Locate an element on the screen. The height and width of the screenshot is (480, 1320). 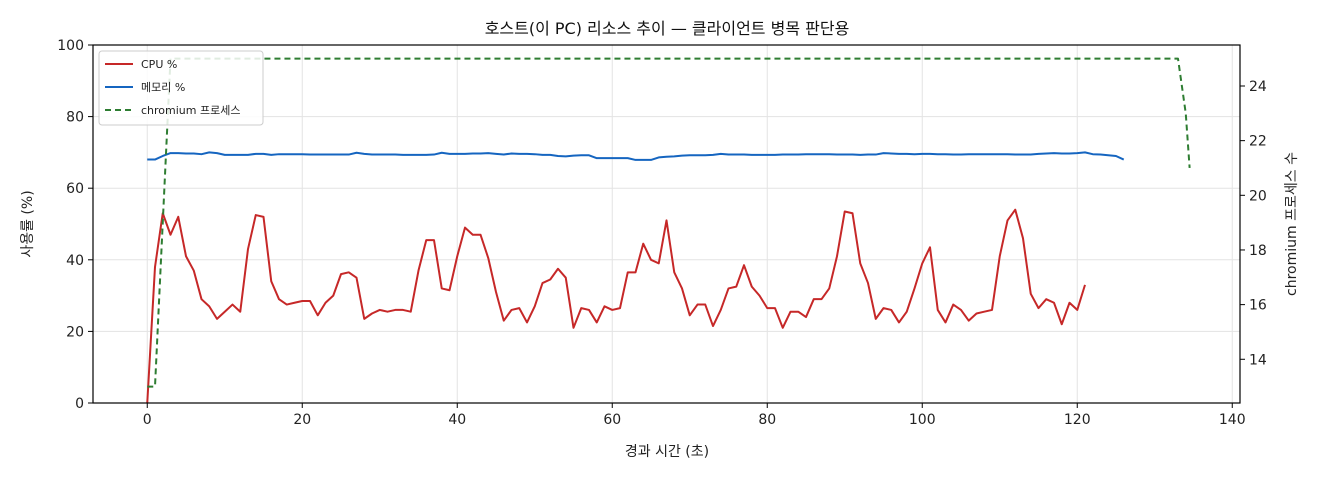
x-tick-label: 40 is located at coordinates (457, 420).